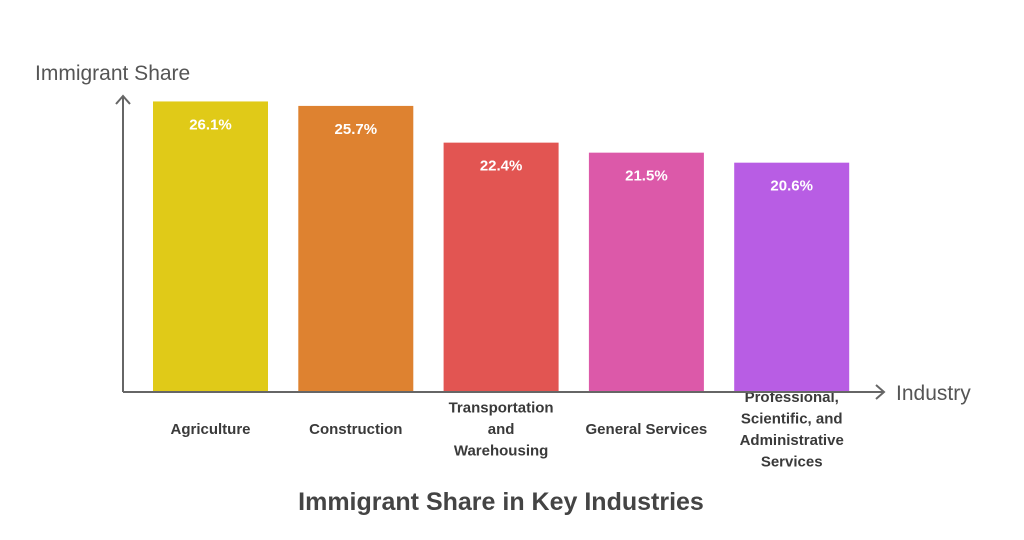  What do you see at coordinates (933, 393) in the screenshot?
I see `x-axis-label: Industry` at bounding box center [933, 393].